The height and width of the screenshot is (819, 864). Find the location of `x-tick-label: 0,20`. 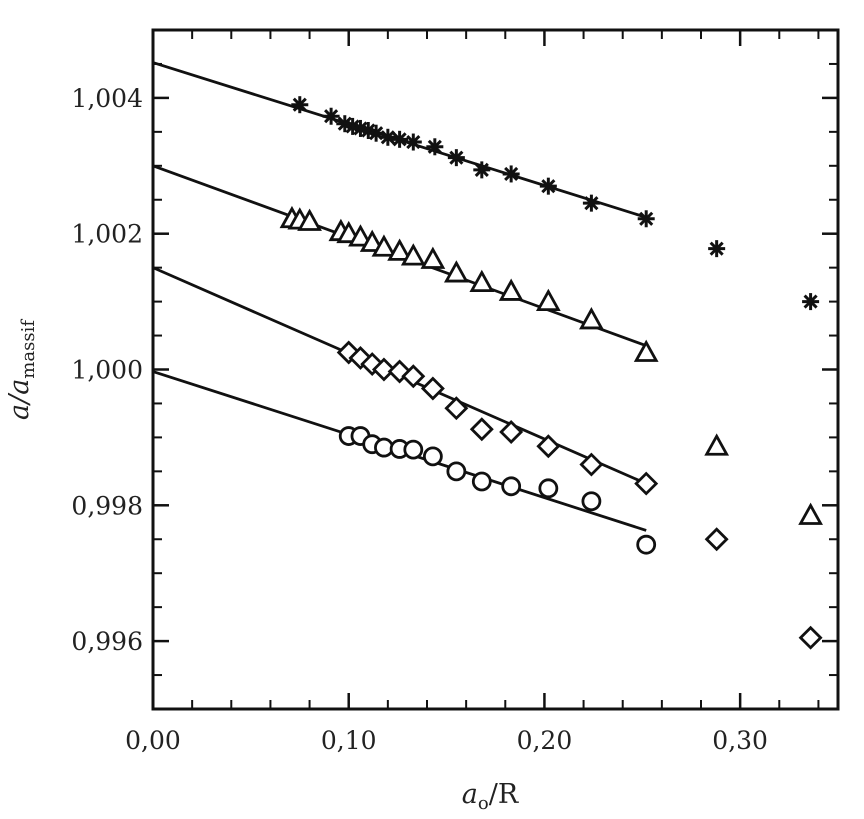

x-tick-label: 0,20 is located at coordinates (545, 740).